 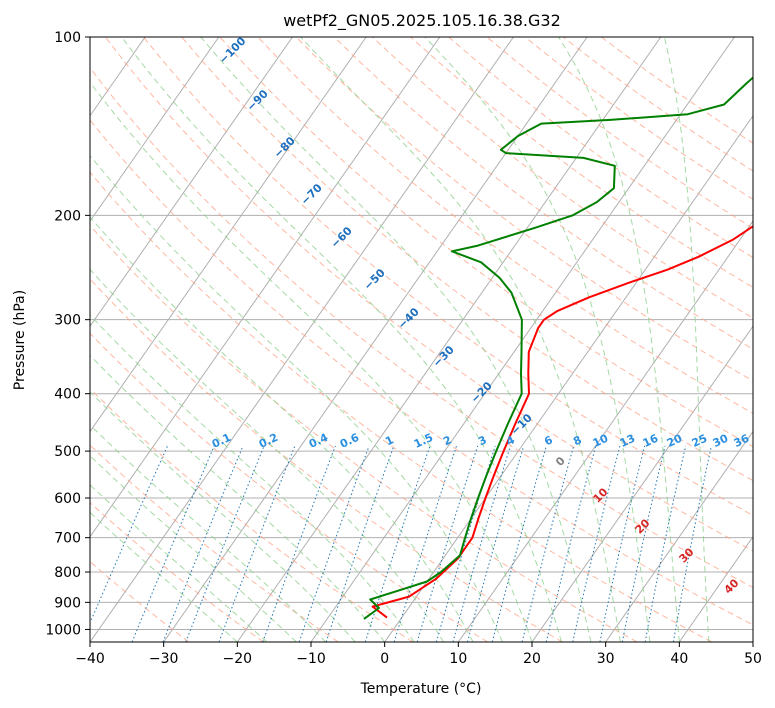 I want to click on x-tick-label: 30, so click(x=606, y=659).